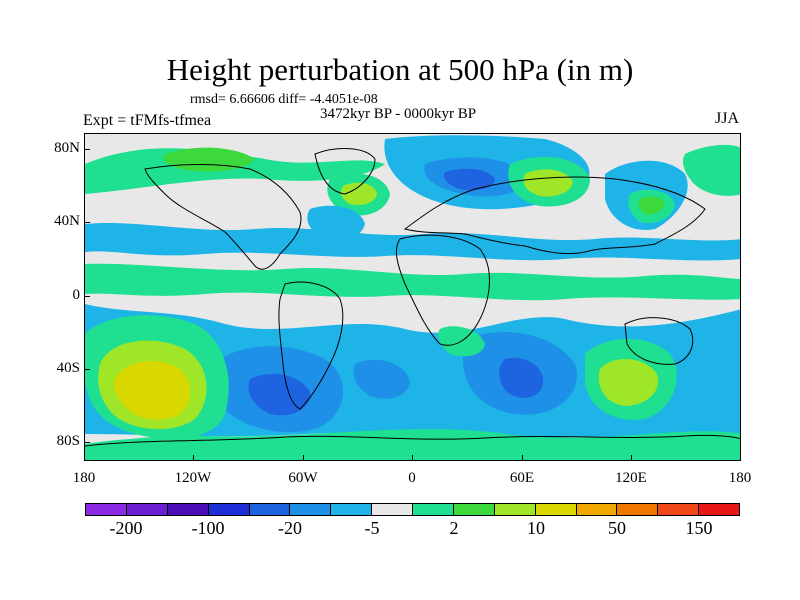  Describe the element at coordinates (193, 458) in the screenshot. I see `x-tick-120w` at that location.